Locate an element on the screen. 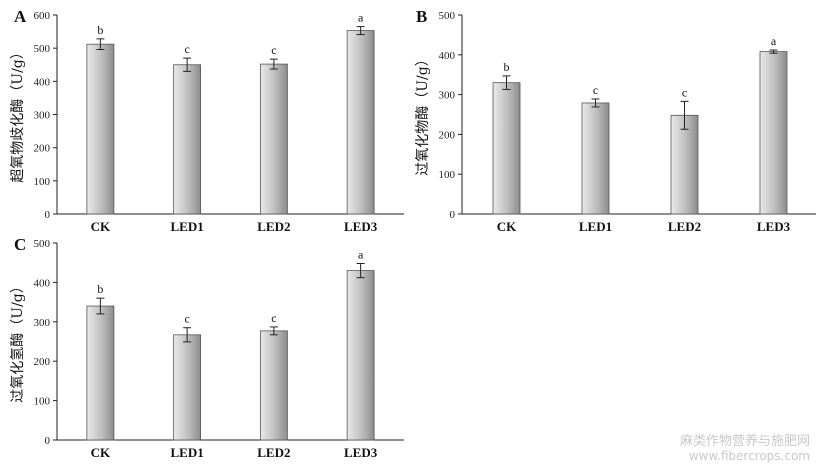  watermark-url: www.fibercrops.com is located at coordinates (749, 456).